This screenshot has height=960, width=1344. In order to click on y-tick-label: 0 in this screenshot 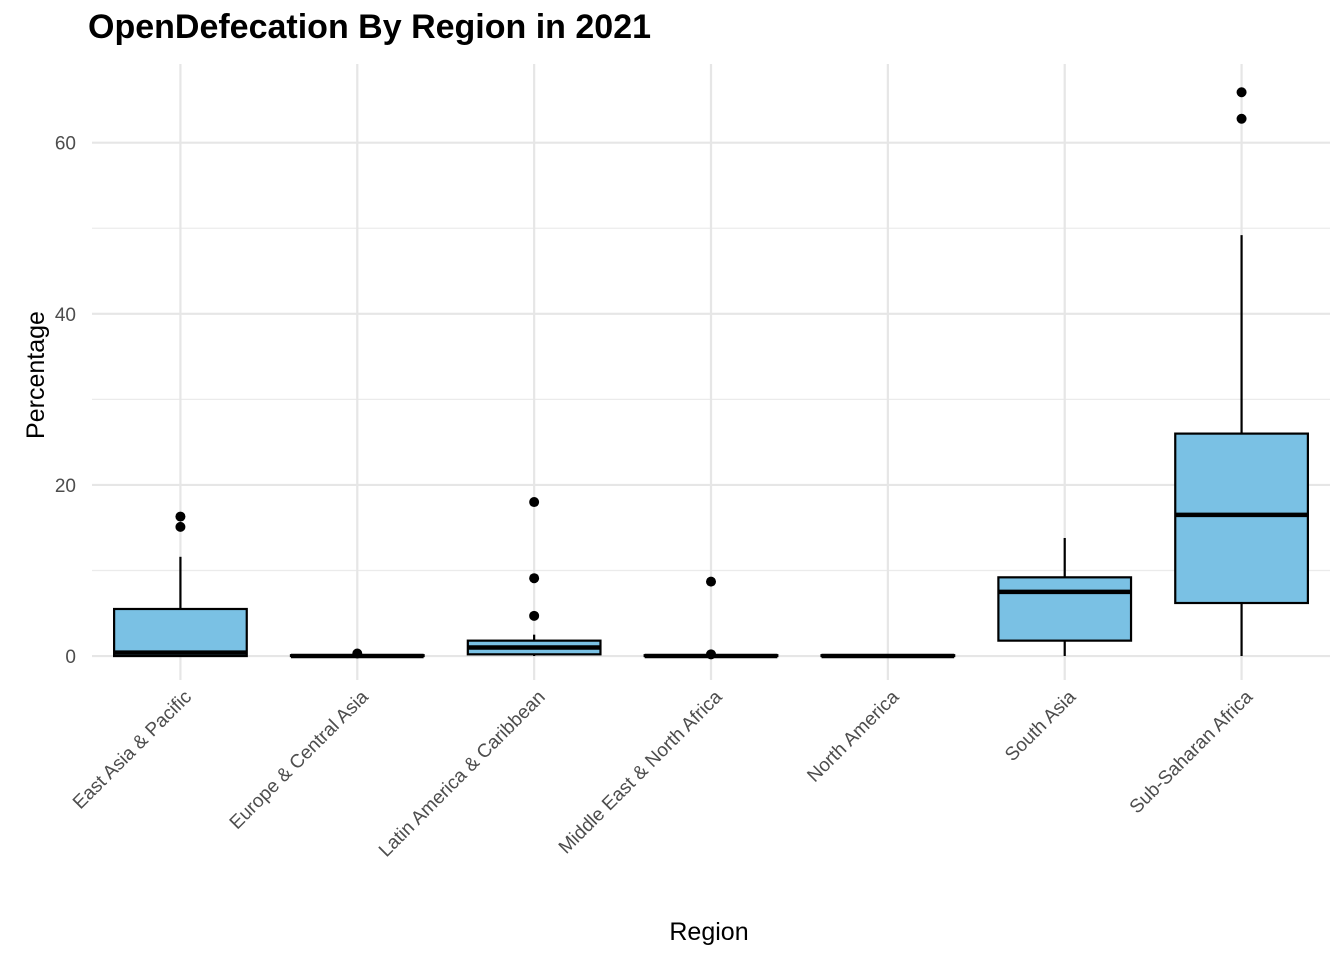, I will do `click(70, 657)`.